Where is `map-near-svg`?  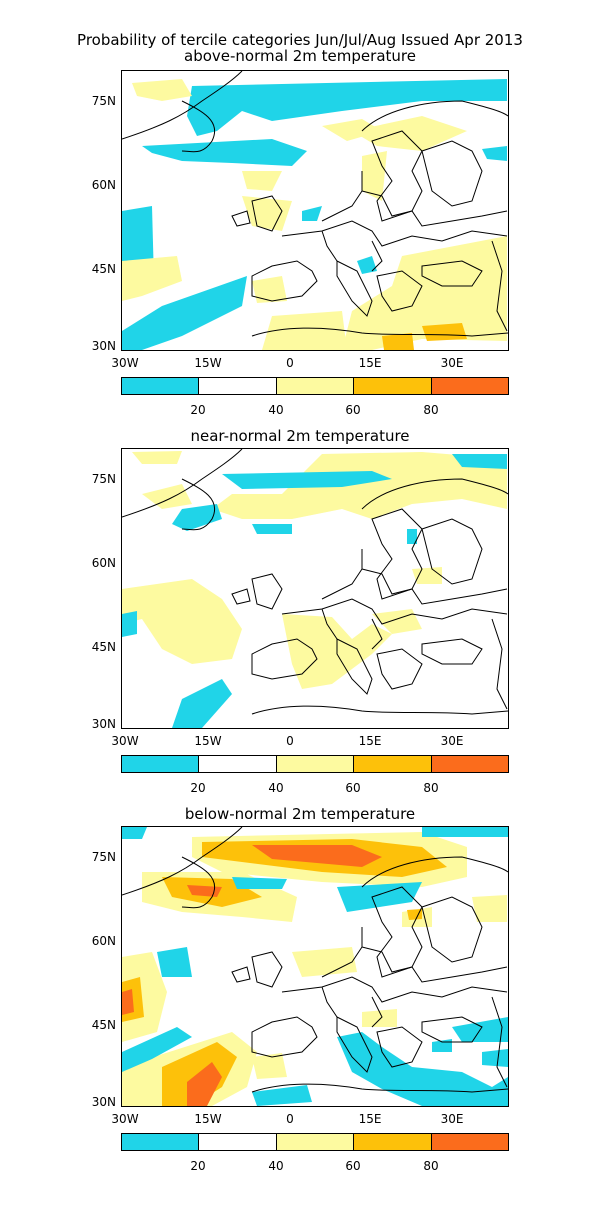
map-near-svg is located at coordinates (315, 588).